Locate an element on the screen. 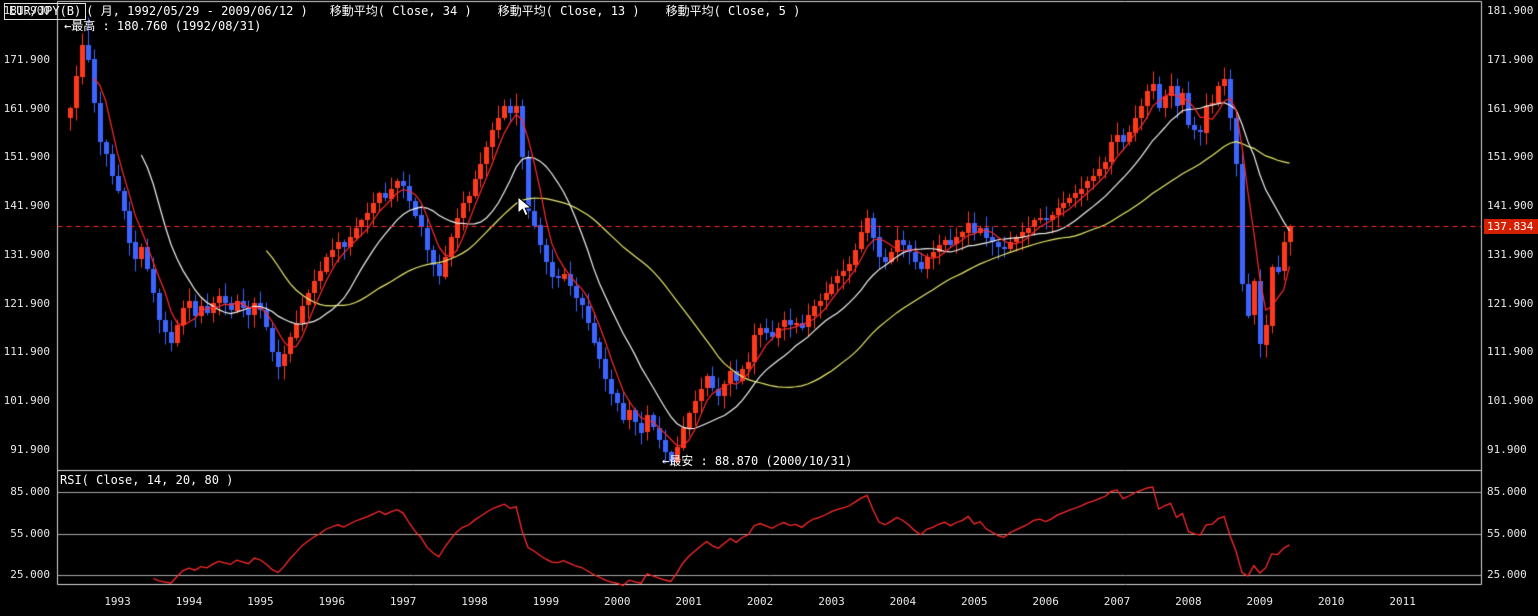 This screenshot has width=1538, height=616. year-label: 1994 is located at coordinates (189, 601).